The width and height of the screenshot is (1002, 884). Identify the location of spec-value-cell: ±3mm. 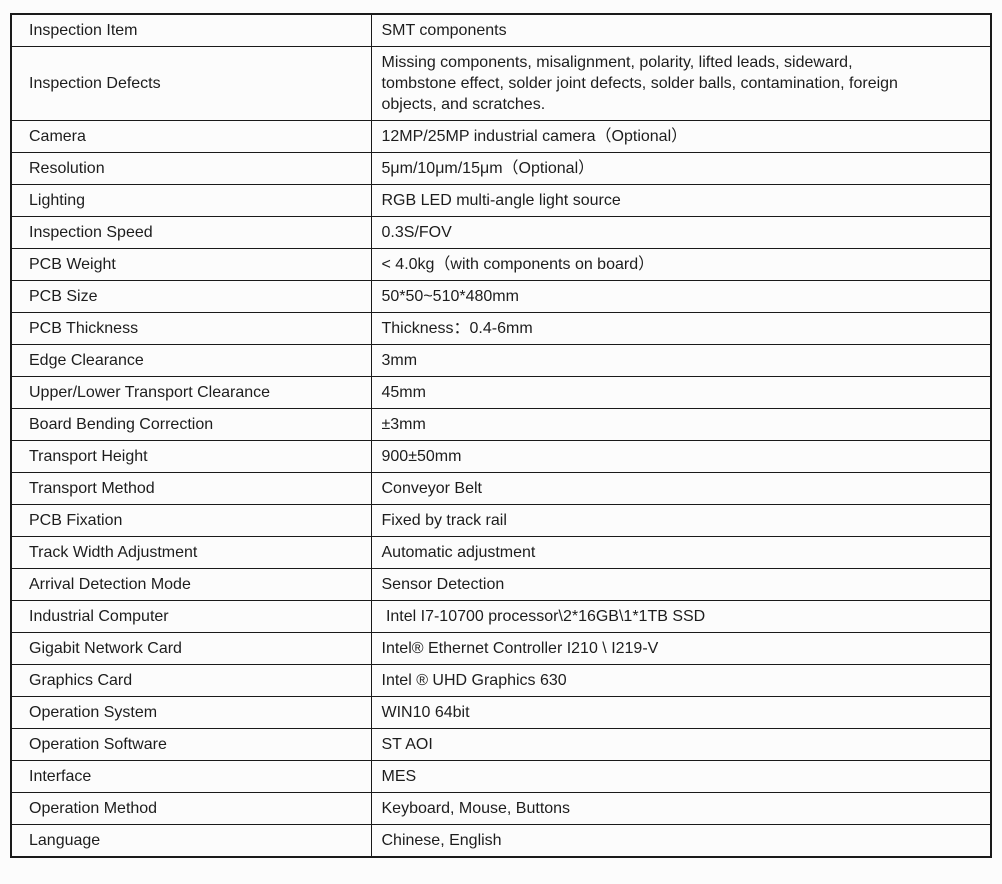
(681, 424).